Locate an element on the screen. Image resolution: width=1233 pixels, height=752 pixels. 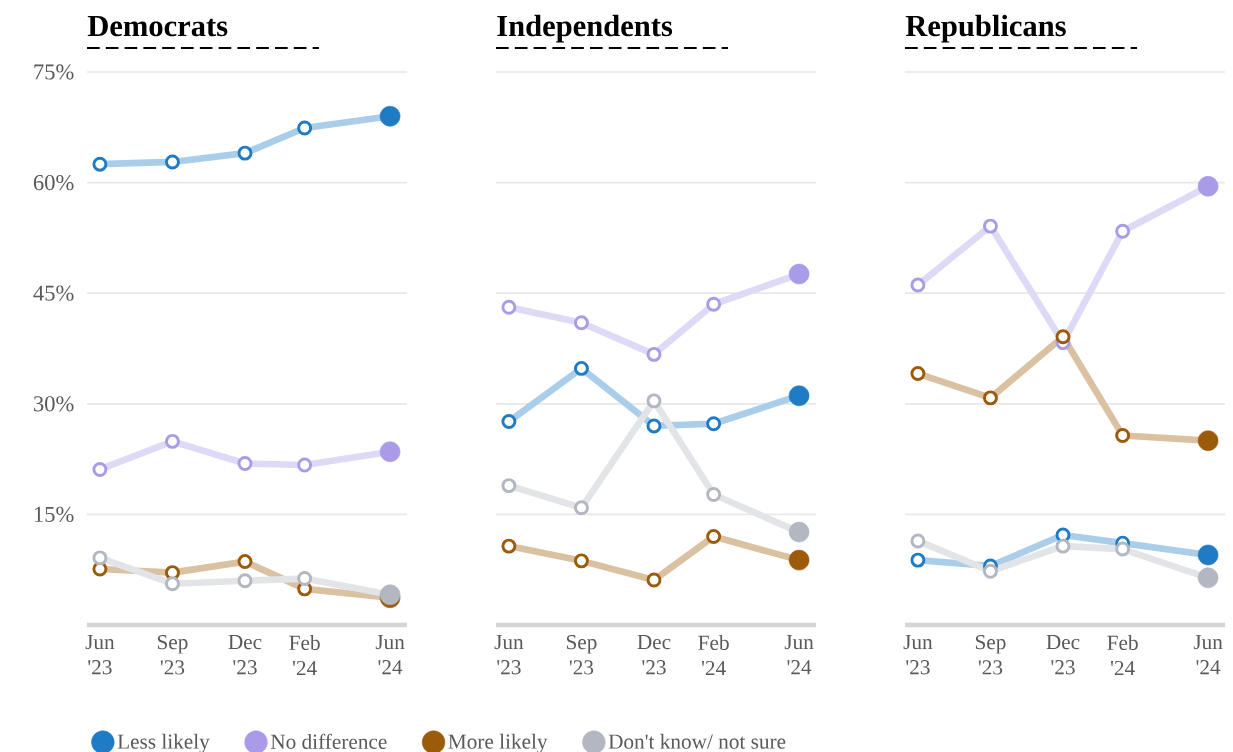
legend-label: No difference is located at coordinates (328, 741).